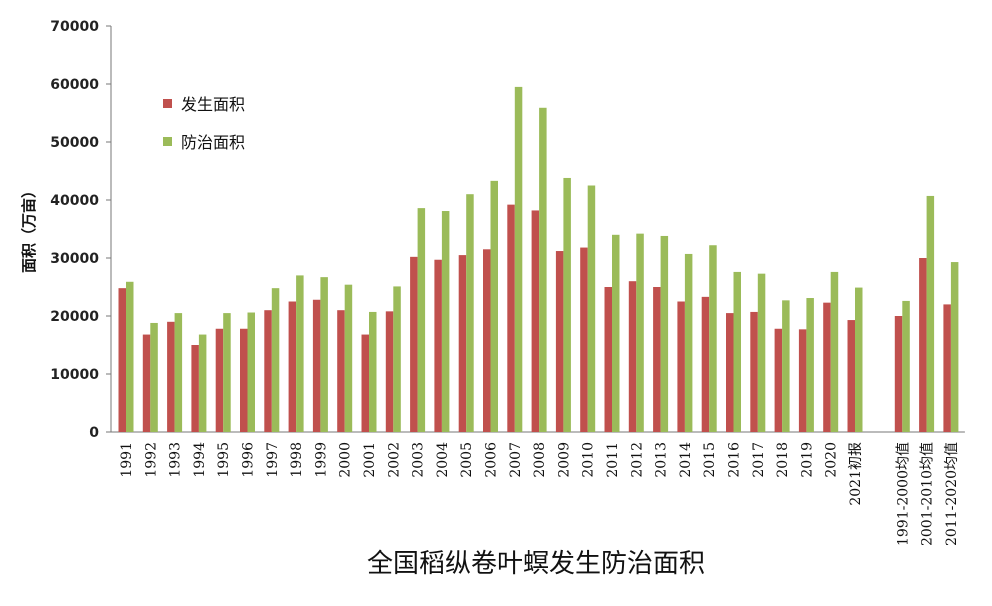 The height and width of the screenshot is (606, 992). Describe the element at coordinates (686, 460) in the screenshot. I see `x-tick-label: 2014` at that location.